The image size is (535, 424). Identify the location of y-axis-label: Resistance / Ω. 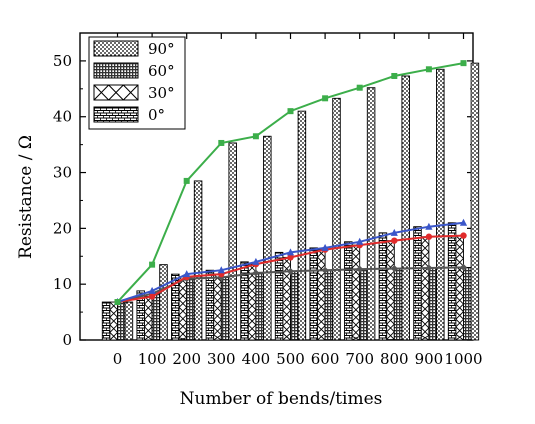
(26, 197).